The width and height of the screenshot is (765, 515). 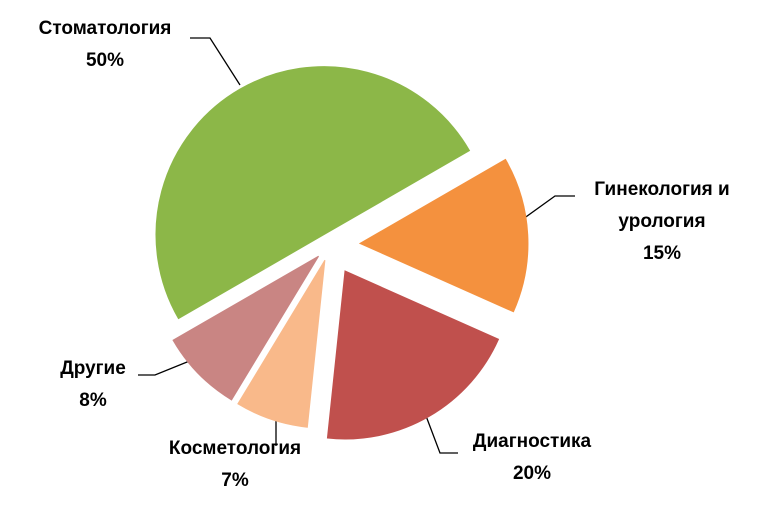 What do you see at coordinates (105, 60) in the screenshot?
I see `value-label: 50%` at bounding box center [105, 60].